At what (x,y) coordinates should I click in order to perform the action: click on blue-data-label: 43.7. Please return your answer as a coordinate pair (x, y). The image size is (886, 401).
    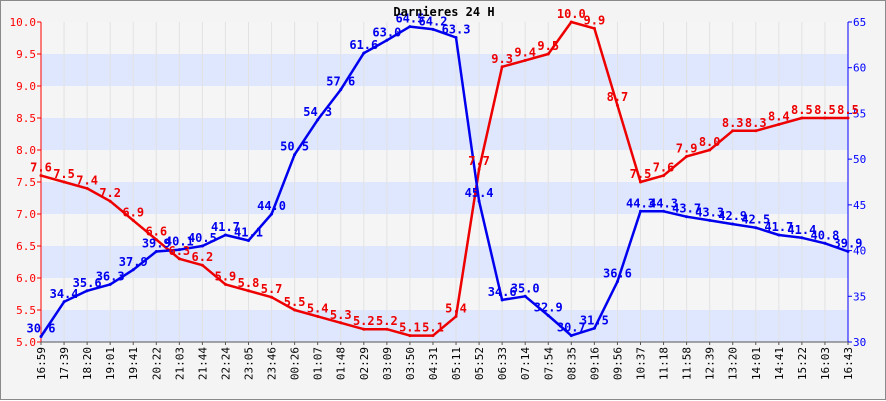
    Looking at the image, I should click on (686, 209).